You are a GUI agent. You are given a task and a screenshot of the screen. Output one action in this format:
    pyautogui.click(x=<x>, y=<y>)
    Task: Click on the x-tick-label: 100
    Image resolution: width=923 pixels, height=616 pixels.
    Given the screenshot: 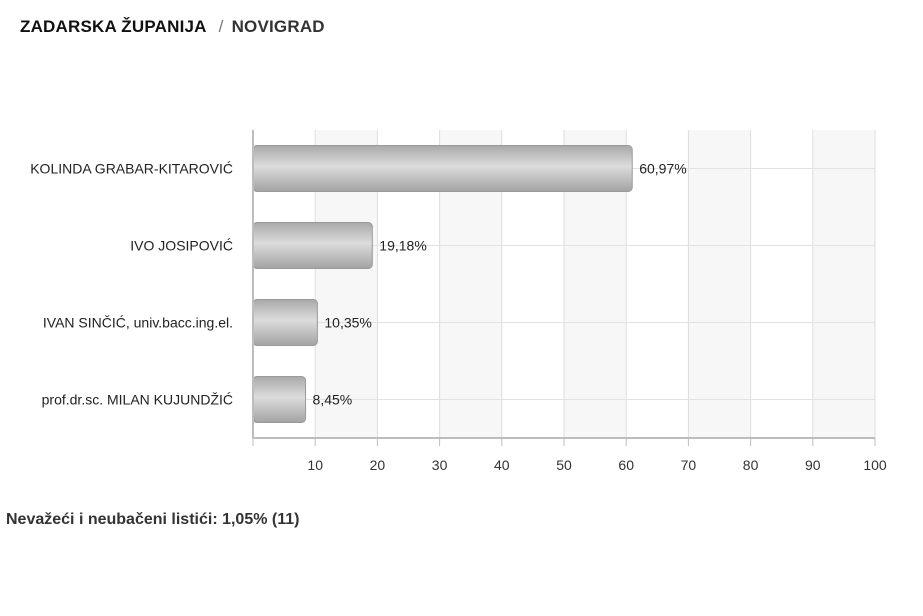 What is the action you would take?
    pyautogui.click(x=875, y=465)
    